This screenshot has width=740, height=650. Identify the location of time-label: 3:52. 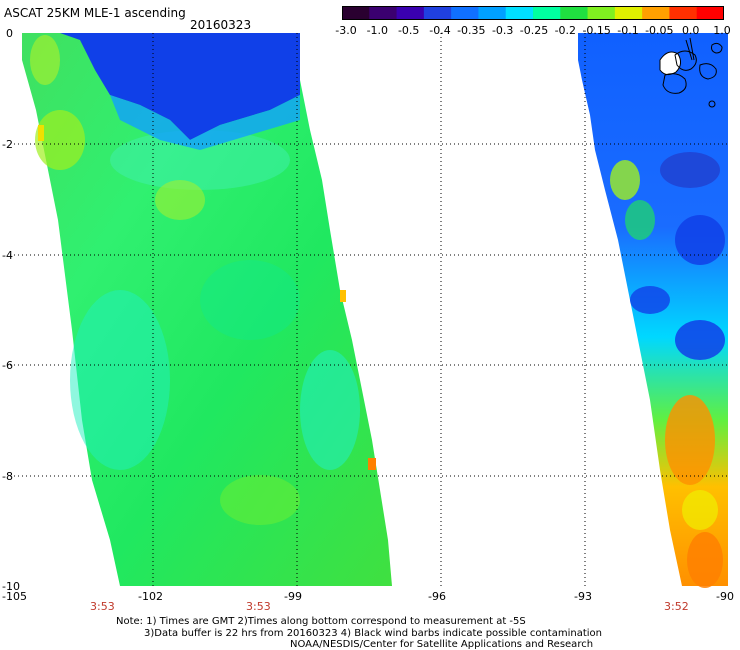
(676, 606).